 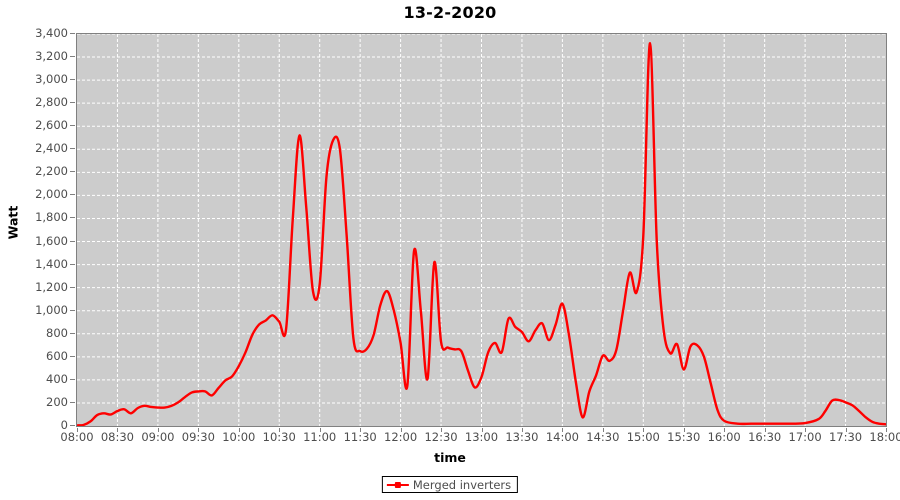 I want to click on x-tick-label: 11:00, so click(x=320, y=437).